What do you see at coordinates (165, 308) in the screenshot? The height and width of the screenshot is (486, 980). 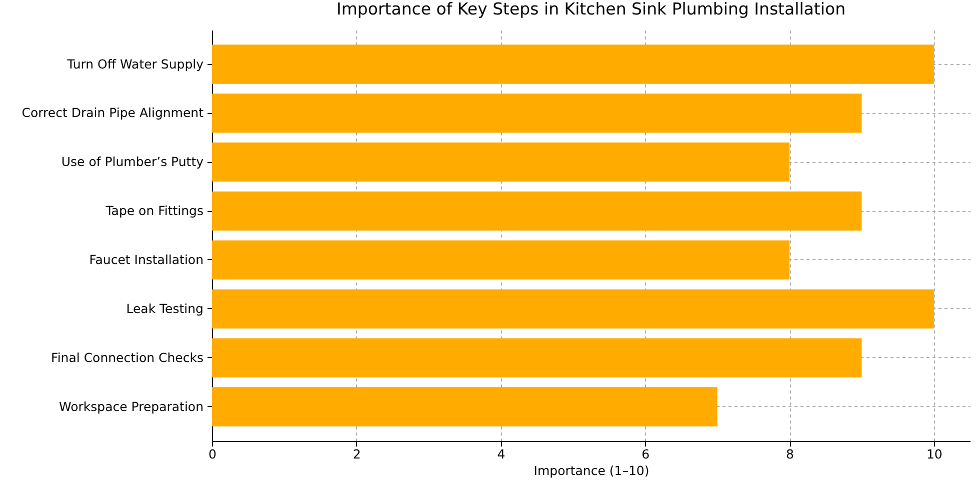 I see `y-tick-label: Leak Testing` at bounding box center [165, 308].